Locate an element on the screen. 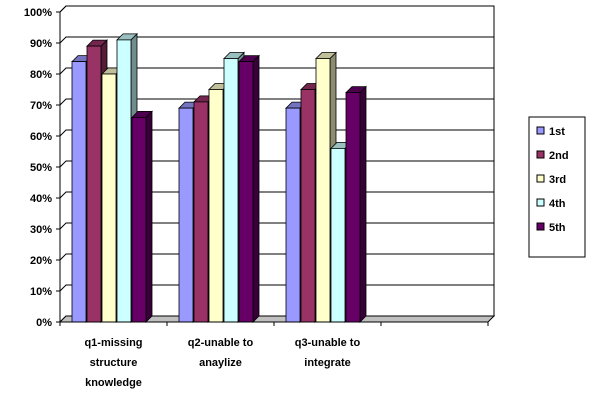 The image size is (595, 396). x-axis-category-label: q3-unable to is located at coordinates (328, 343).